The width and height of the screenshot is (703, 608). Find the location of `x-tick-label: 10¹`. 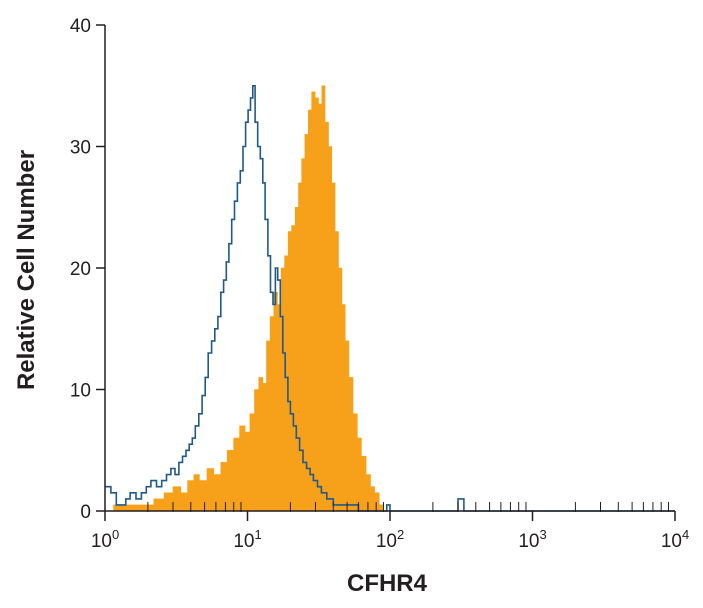

x-tick-label: 10¹ is located at coordinates (247, 539).